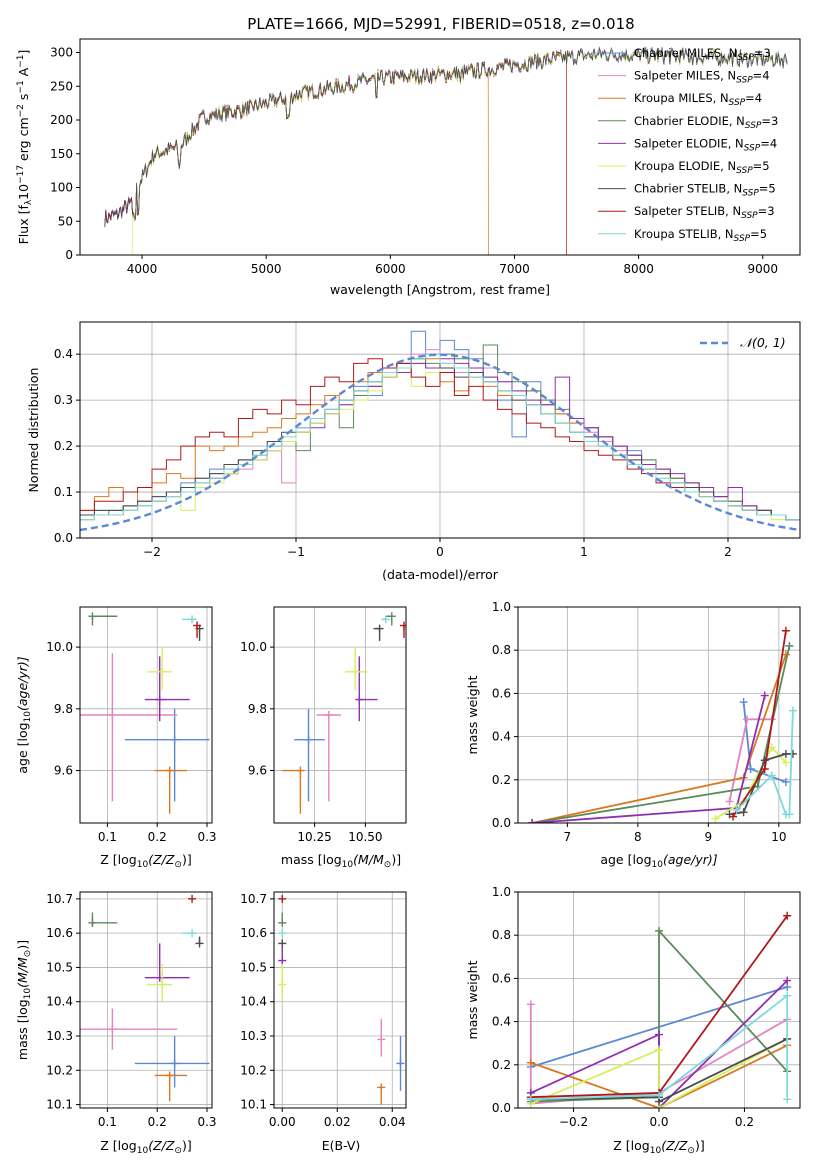 The image size is (819, 1170). What do you see at coordinates (59, 1002) in the screenshot?
I see `y-tick-label: 10.4` at bounding box center [59, 1002].